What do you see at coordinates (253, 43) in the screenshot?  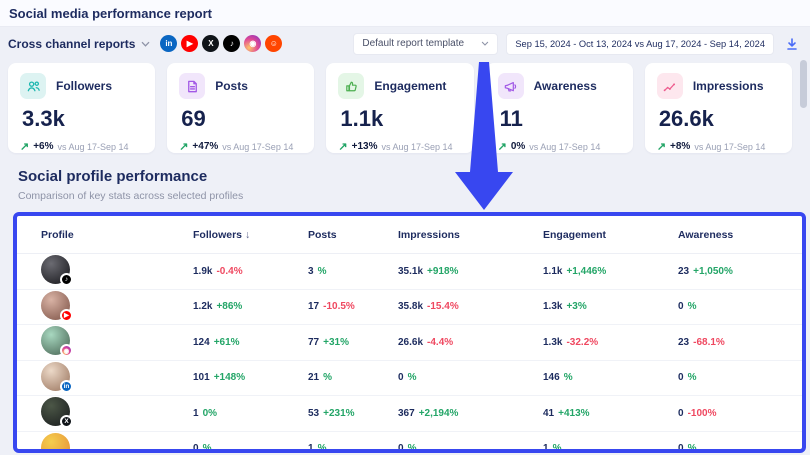 I see `instagram-icon: ◉` at bounding box center [253, 43].